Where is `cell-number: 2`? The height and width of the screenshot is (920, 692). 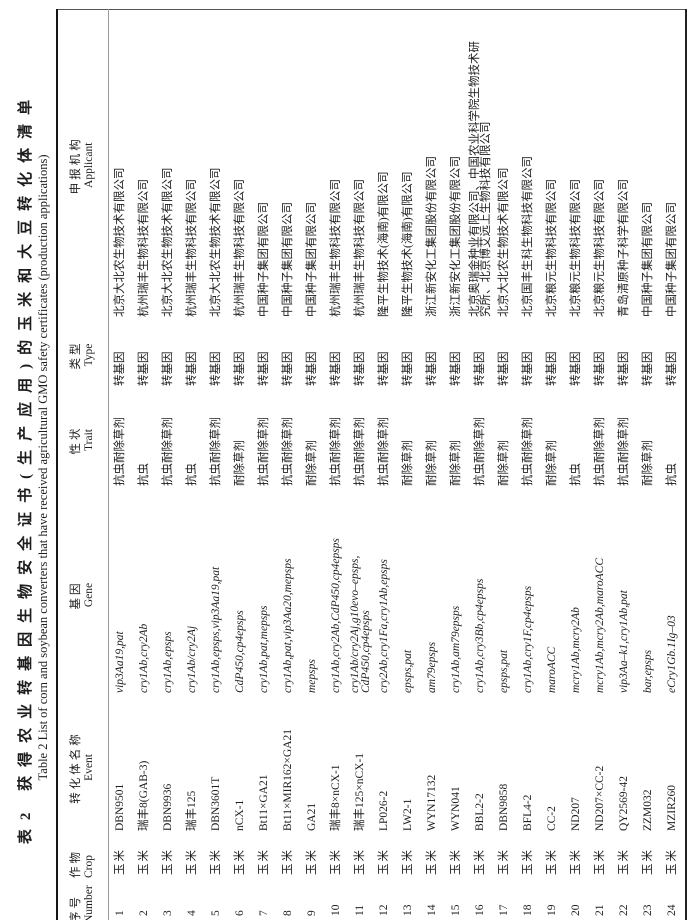 cell-number: 2 is located at coordinates (144, 913).